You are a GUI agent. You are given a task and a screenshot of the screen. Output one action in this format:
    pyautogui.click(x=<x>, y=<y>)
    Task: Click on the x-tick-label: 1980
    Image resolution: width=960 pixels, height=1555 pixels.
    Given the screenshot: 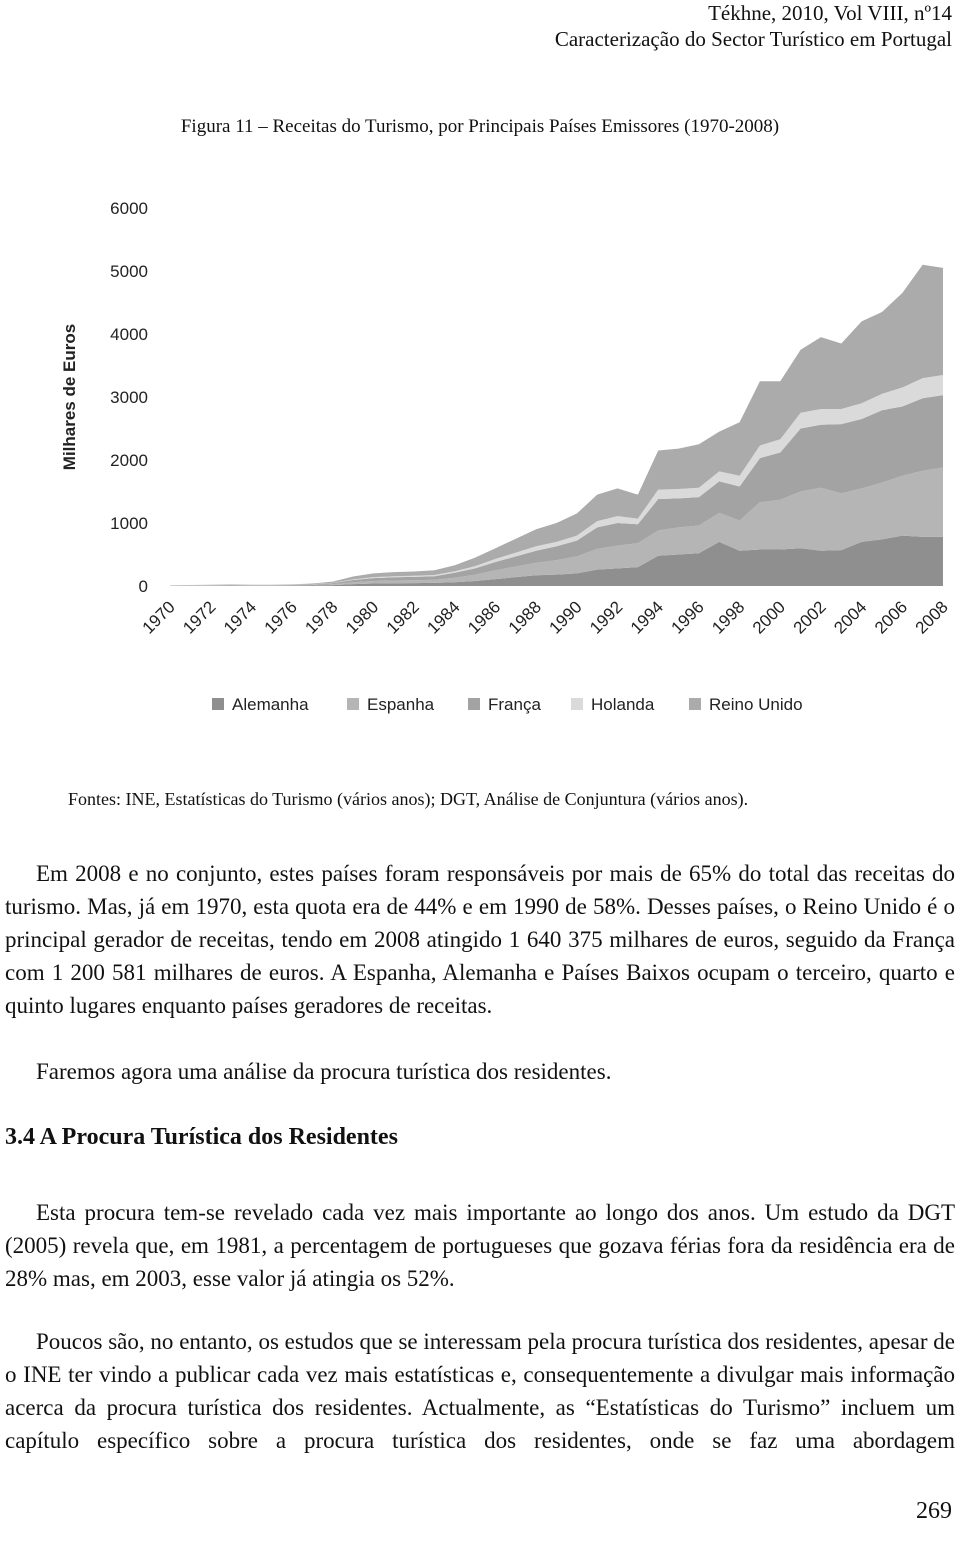 What is the action you would take?
    pyautogui.click(x=362, y=617)
    